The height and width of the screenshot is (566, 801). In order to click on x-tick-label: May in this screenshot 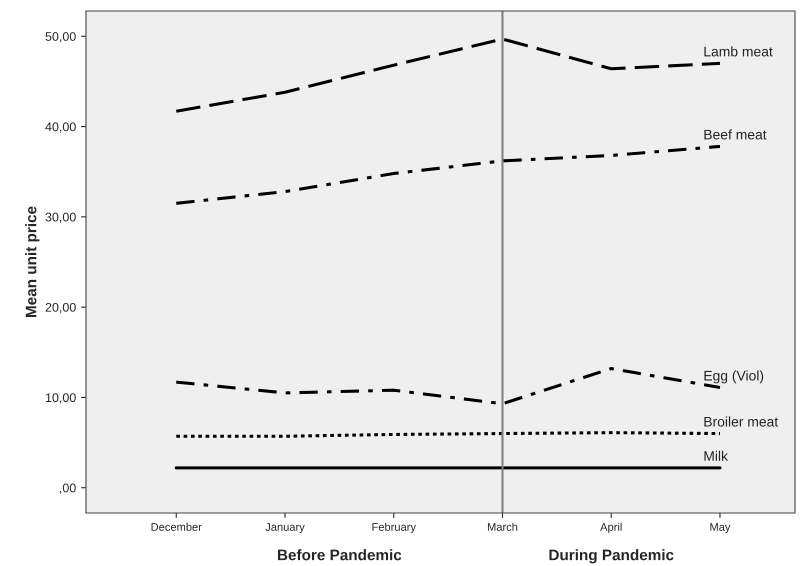, I will do `click(720, 528)`.